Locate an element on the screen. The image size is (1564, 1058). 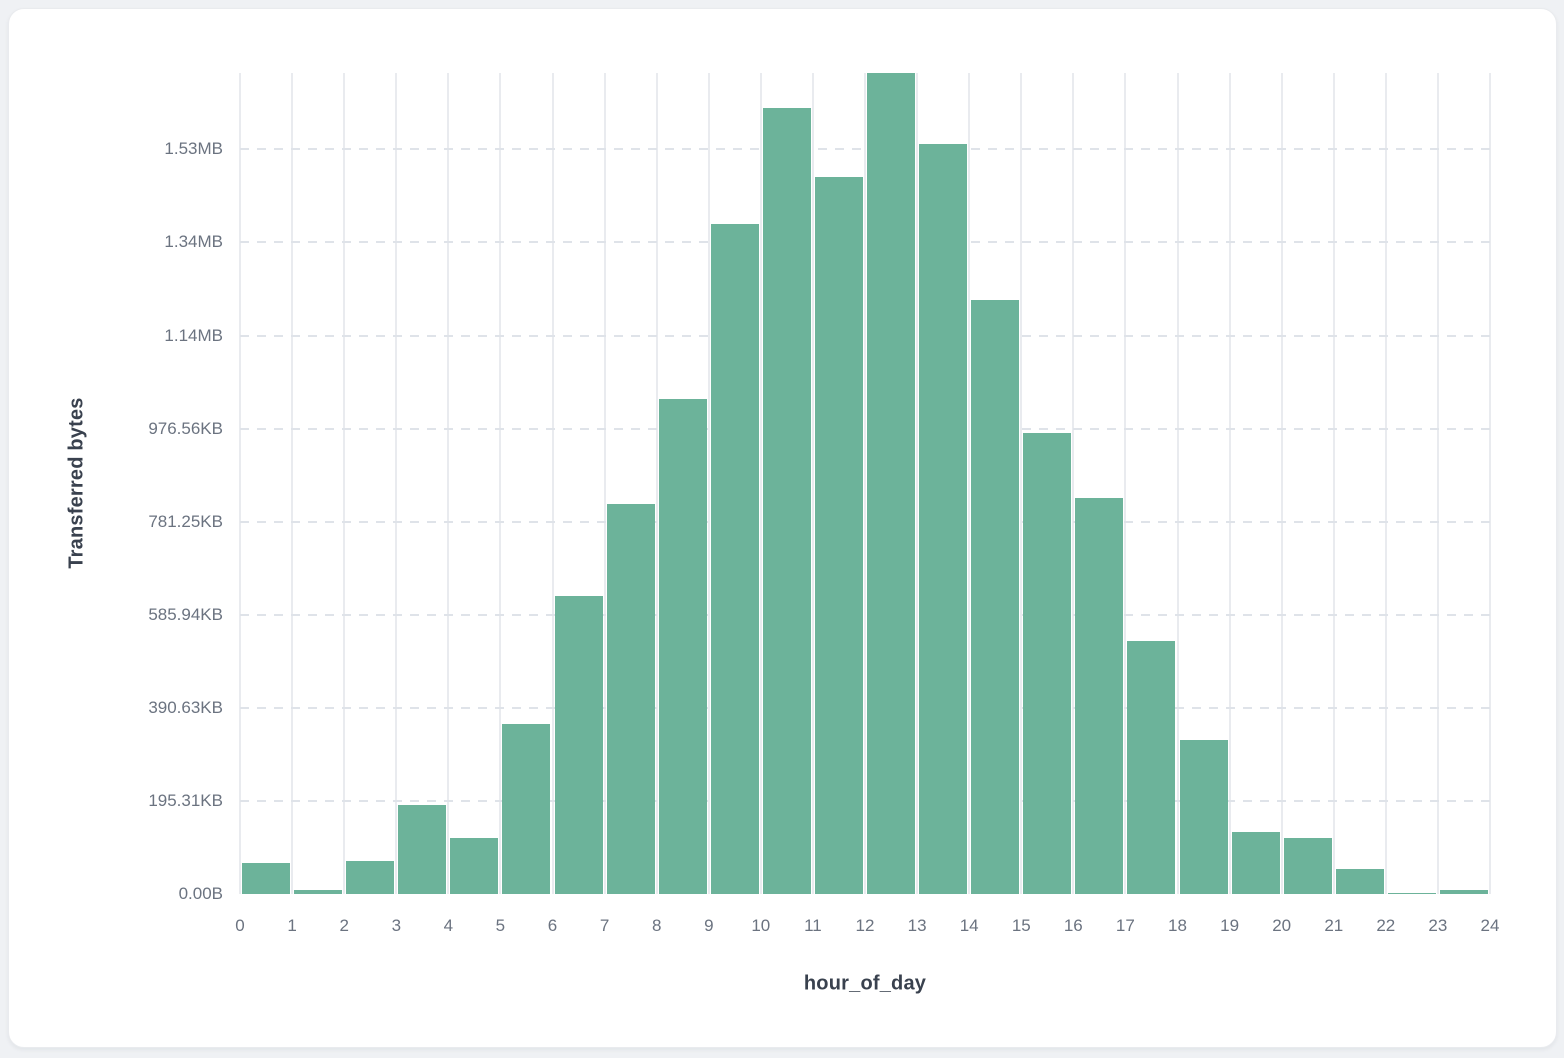
x-axis-tick-label: 0 is located at coordinates (240, 925).